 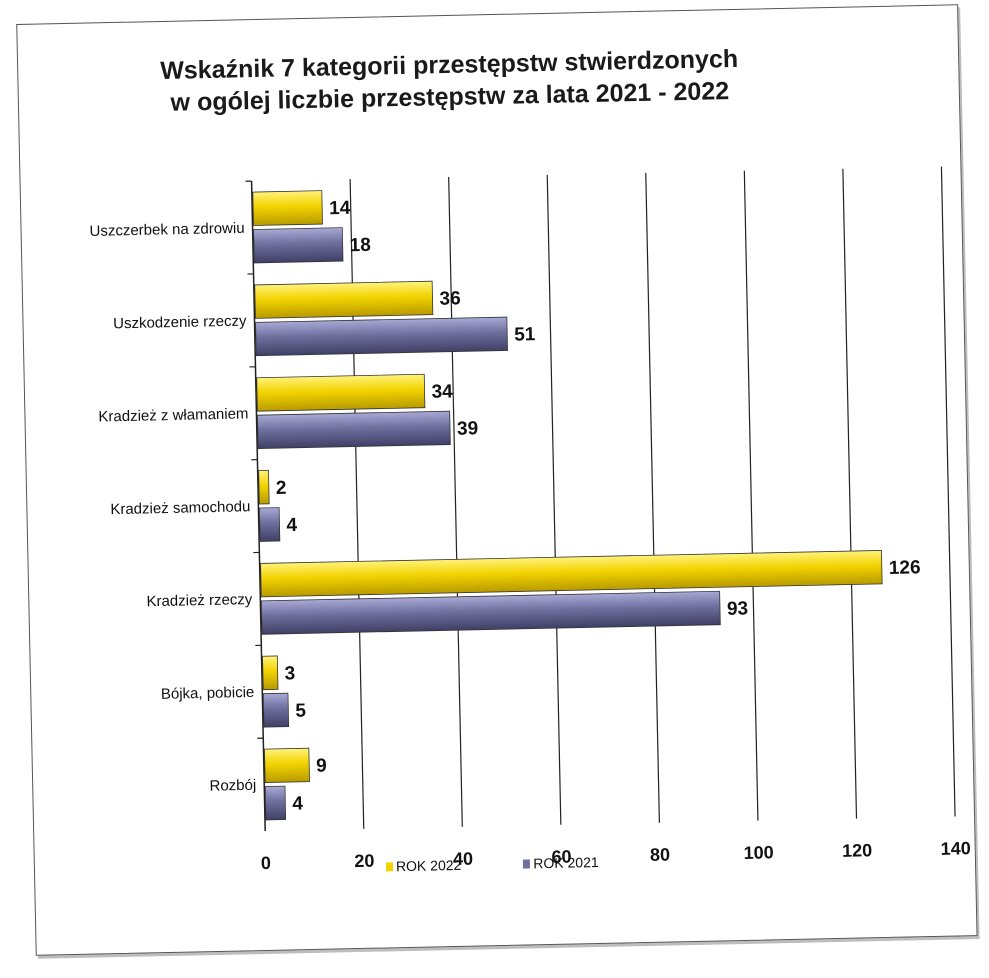 What do you see at coordinates (857, 850) in the screenshot?
I see `x-tick-label-120: 120` at bounding box center [857, 850].